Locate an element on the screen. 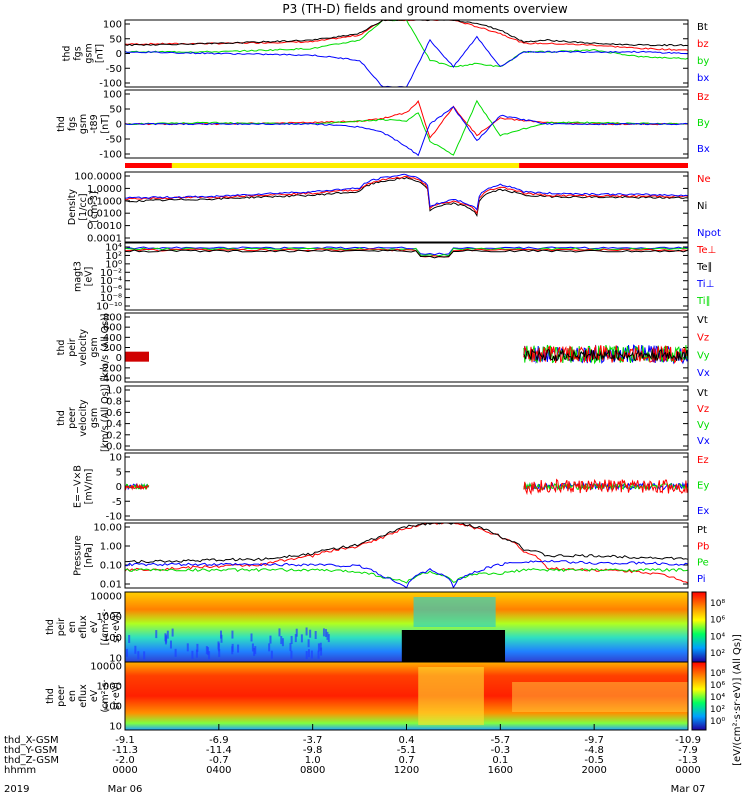 This screenshot has height=804, width=750. x-row-label: hhmm is located at coordinates (20, 770).